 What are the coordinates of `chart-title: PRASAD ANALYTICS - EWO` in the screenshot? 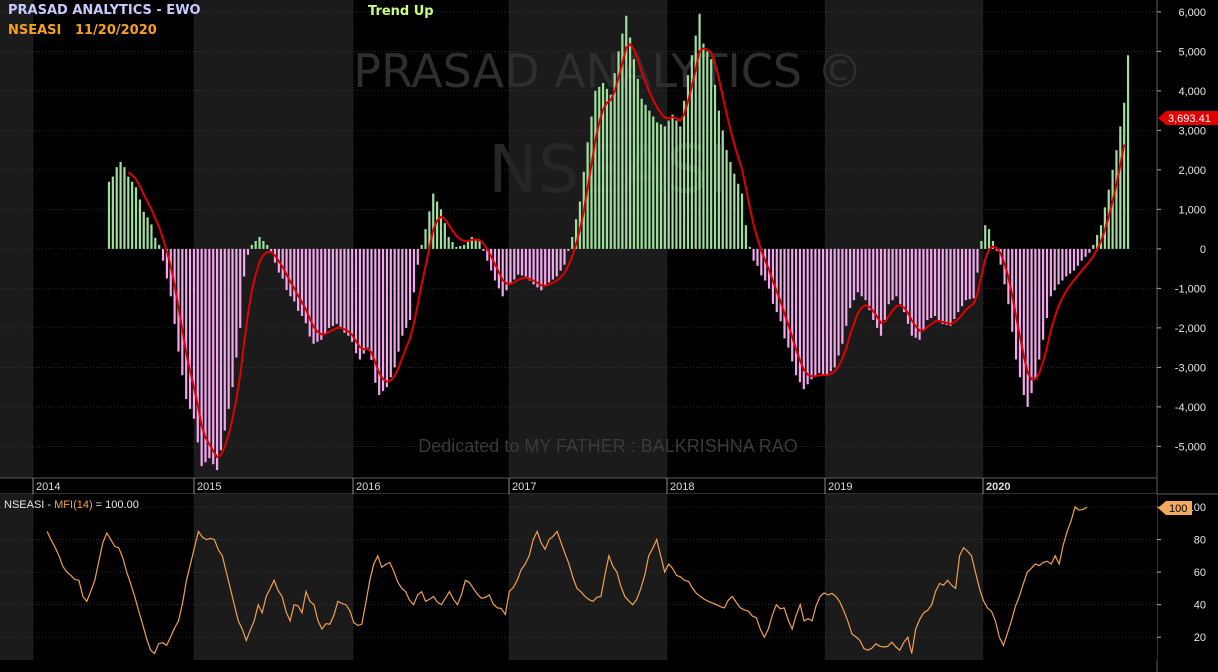 It's located at (104, 10).